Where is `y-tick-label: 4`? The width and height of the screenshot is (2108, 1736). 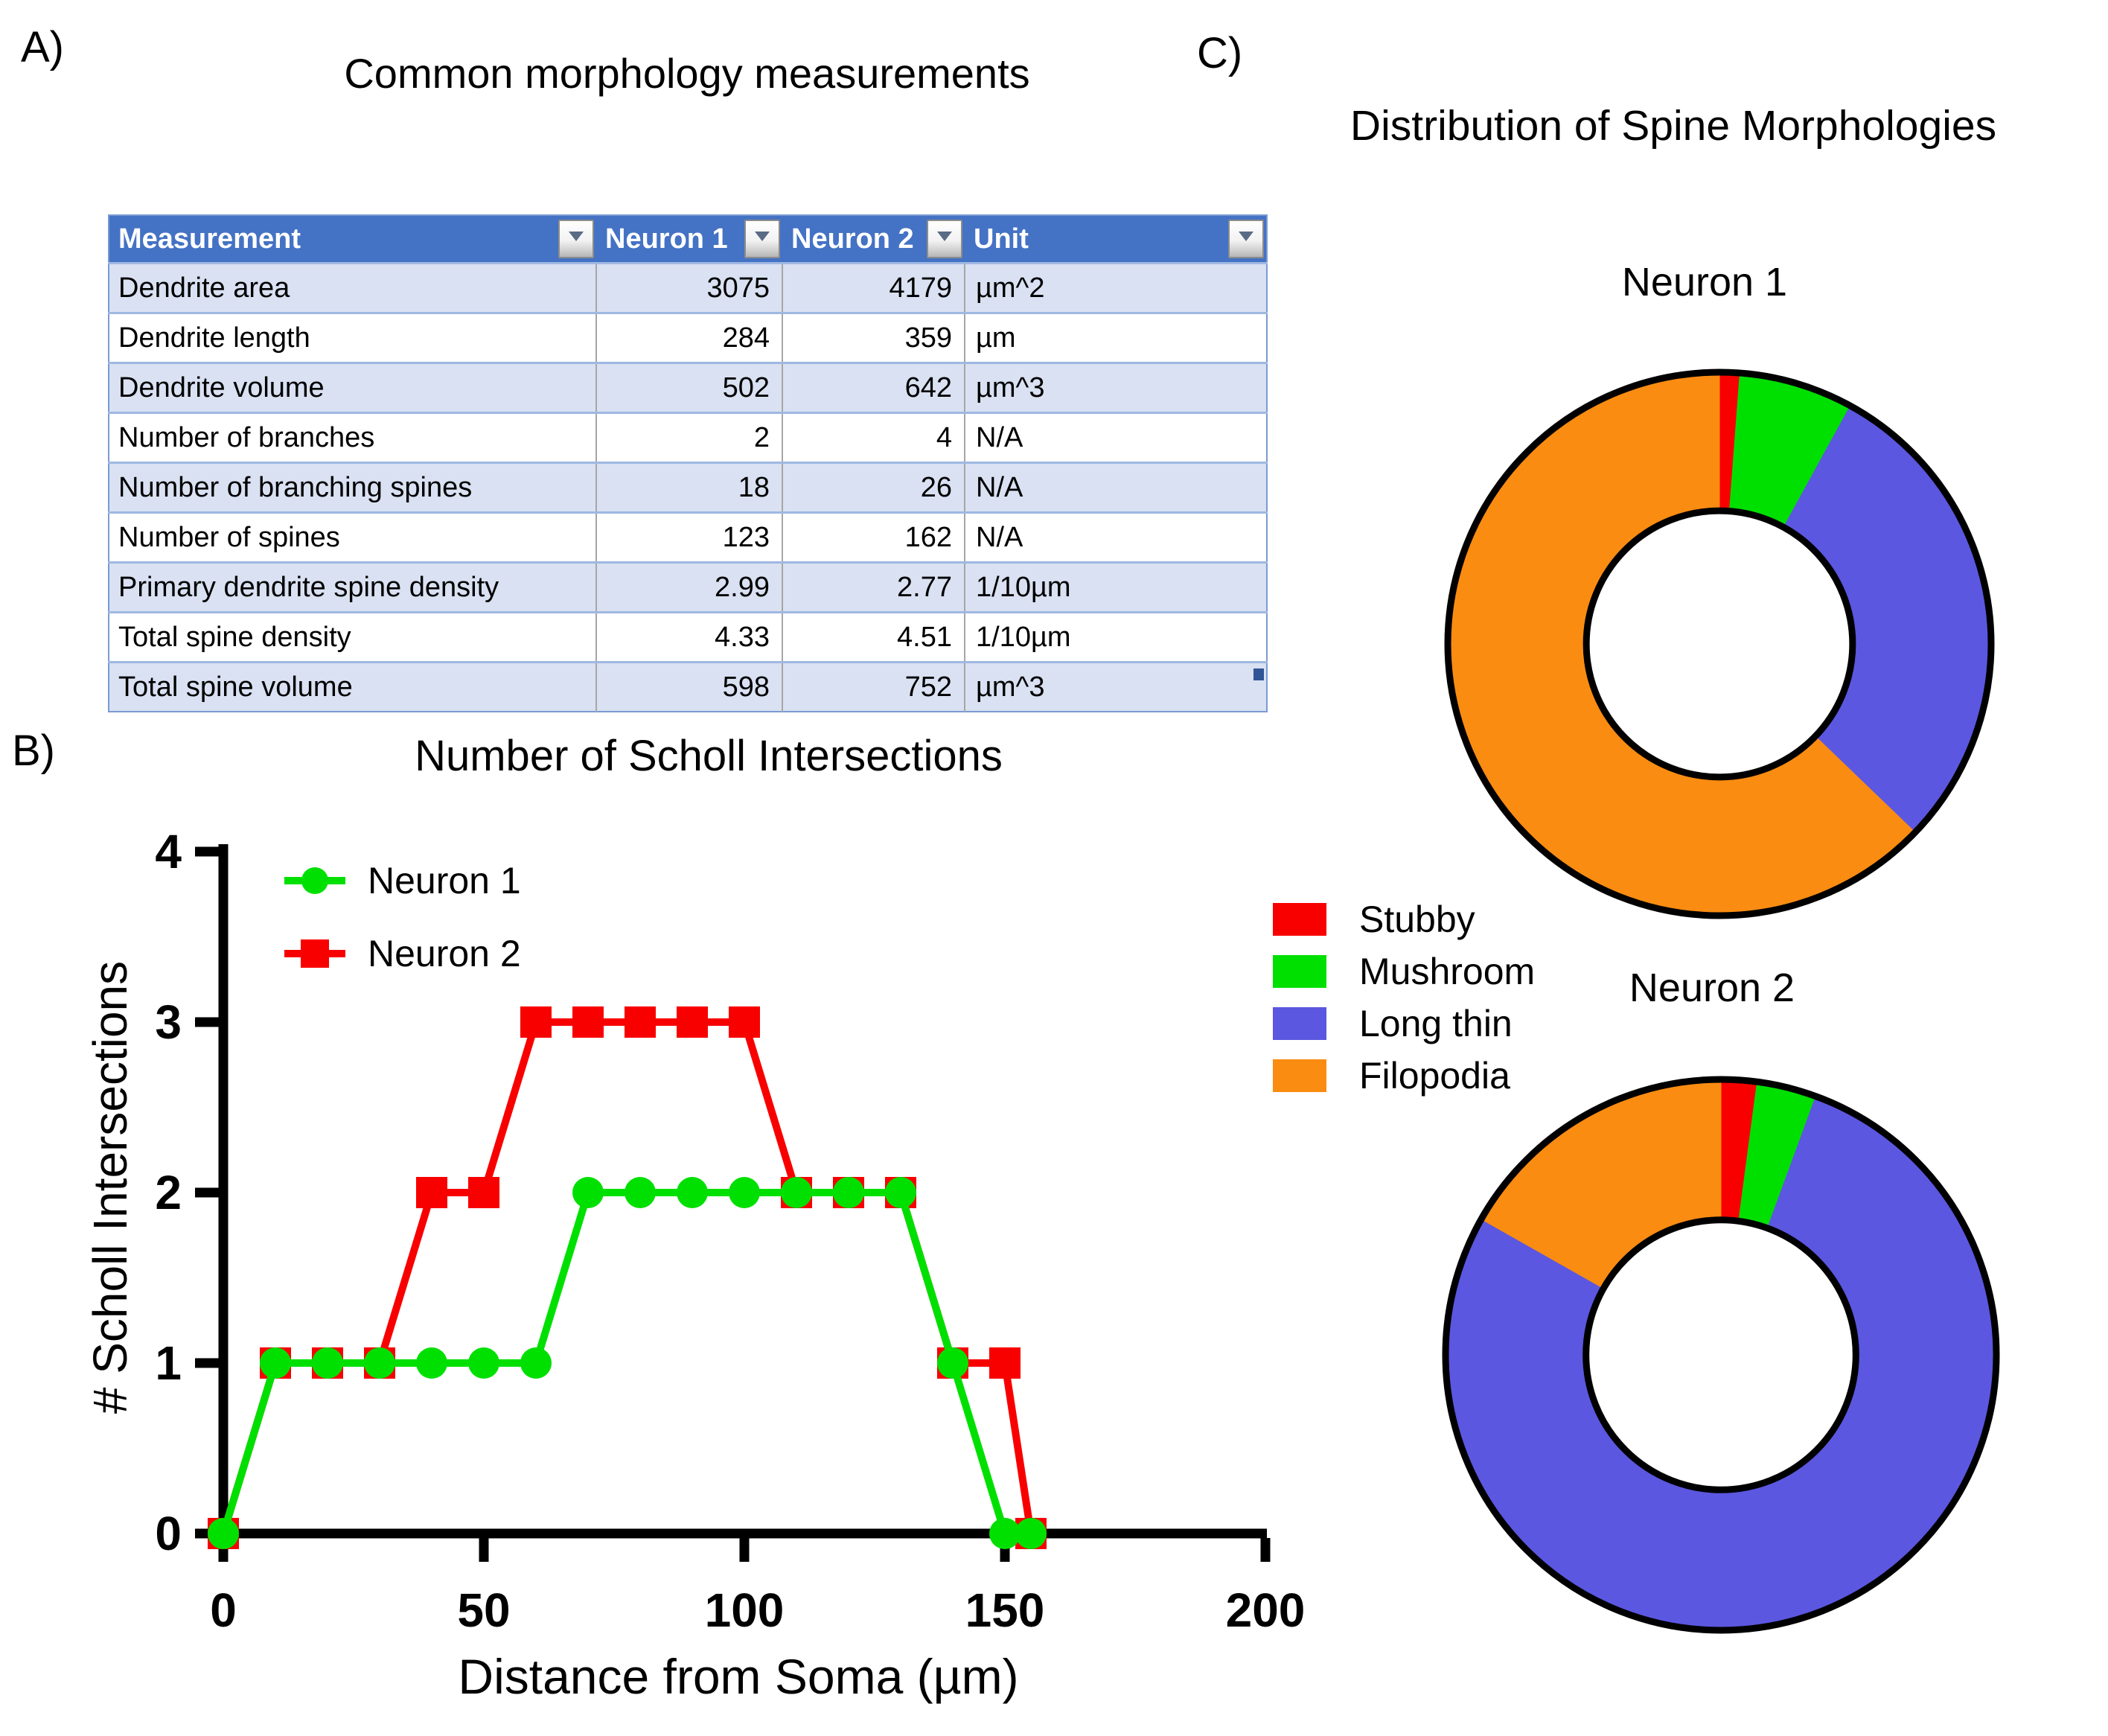
y-tick-label: 4 is located at coordinates (168, 851).